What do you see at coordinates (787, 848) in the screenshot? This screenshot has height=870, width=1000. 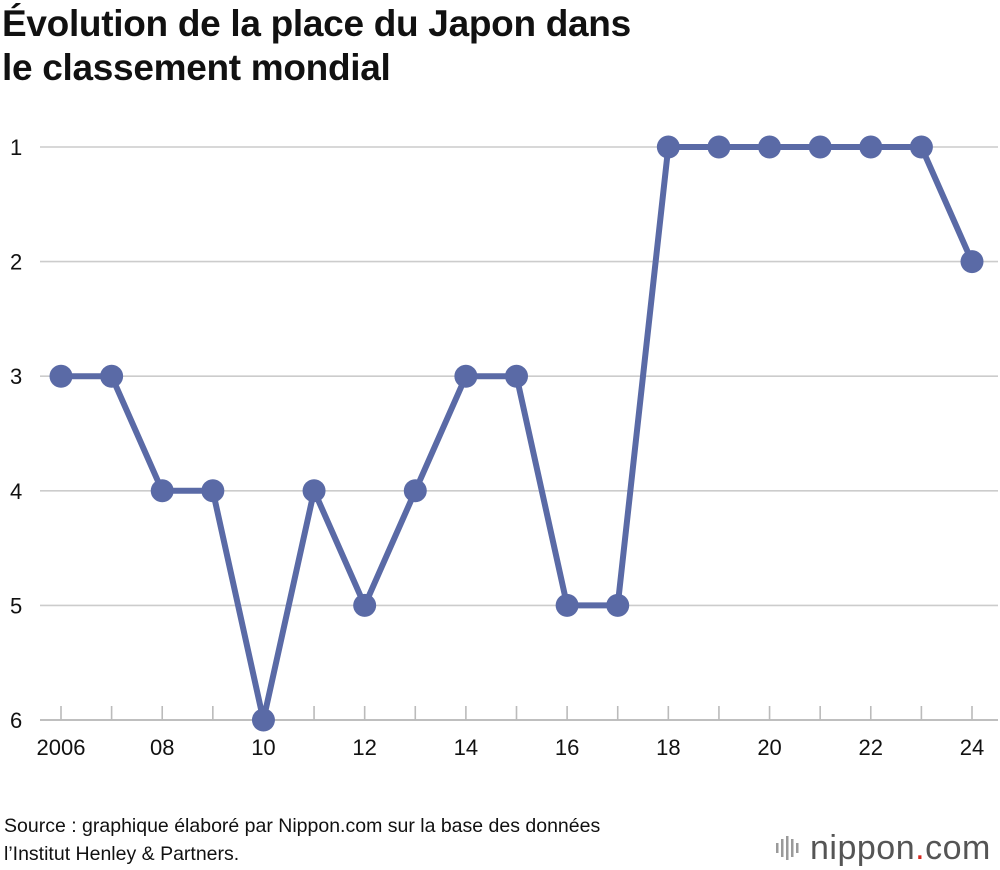 I see `nippon-mark-icon` at bounding box center [787, 848].